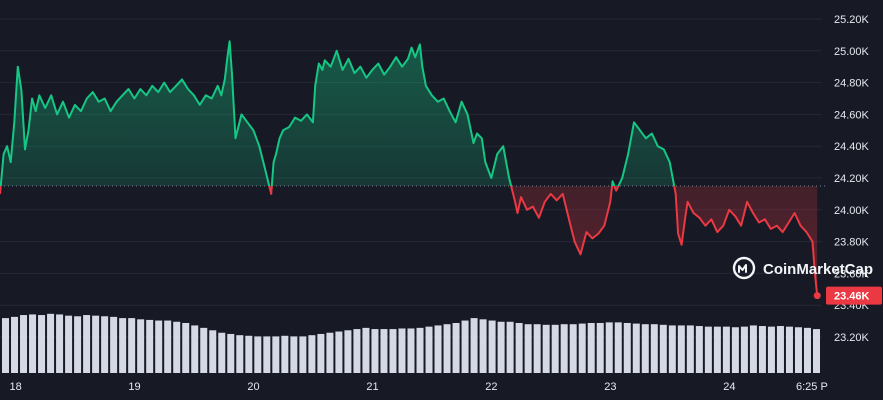 Image resolution: width=883 pixels, height=400 pixels. Describe the element at coordinates (852, 179) in the screenshot. I see `y-tick-label: 24.20K` at that location.